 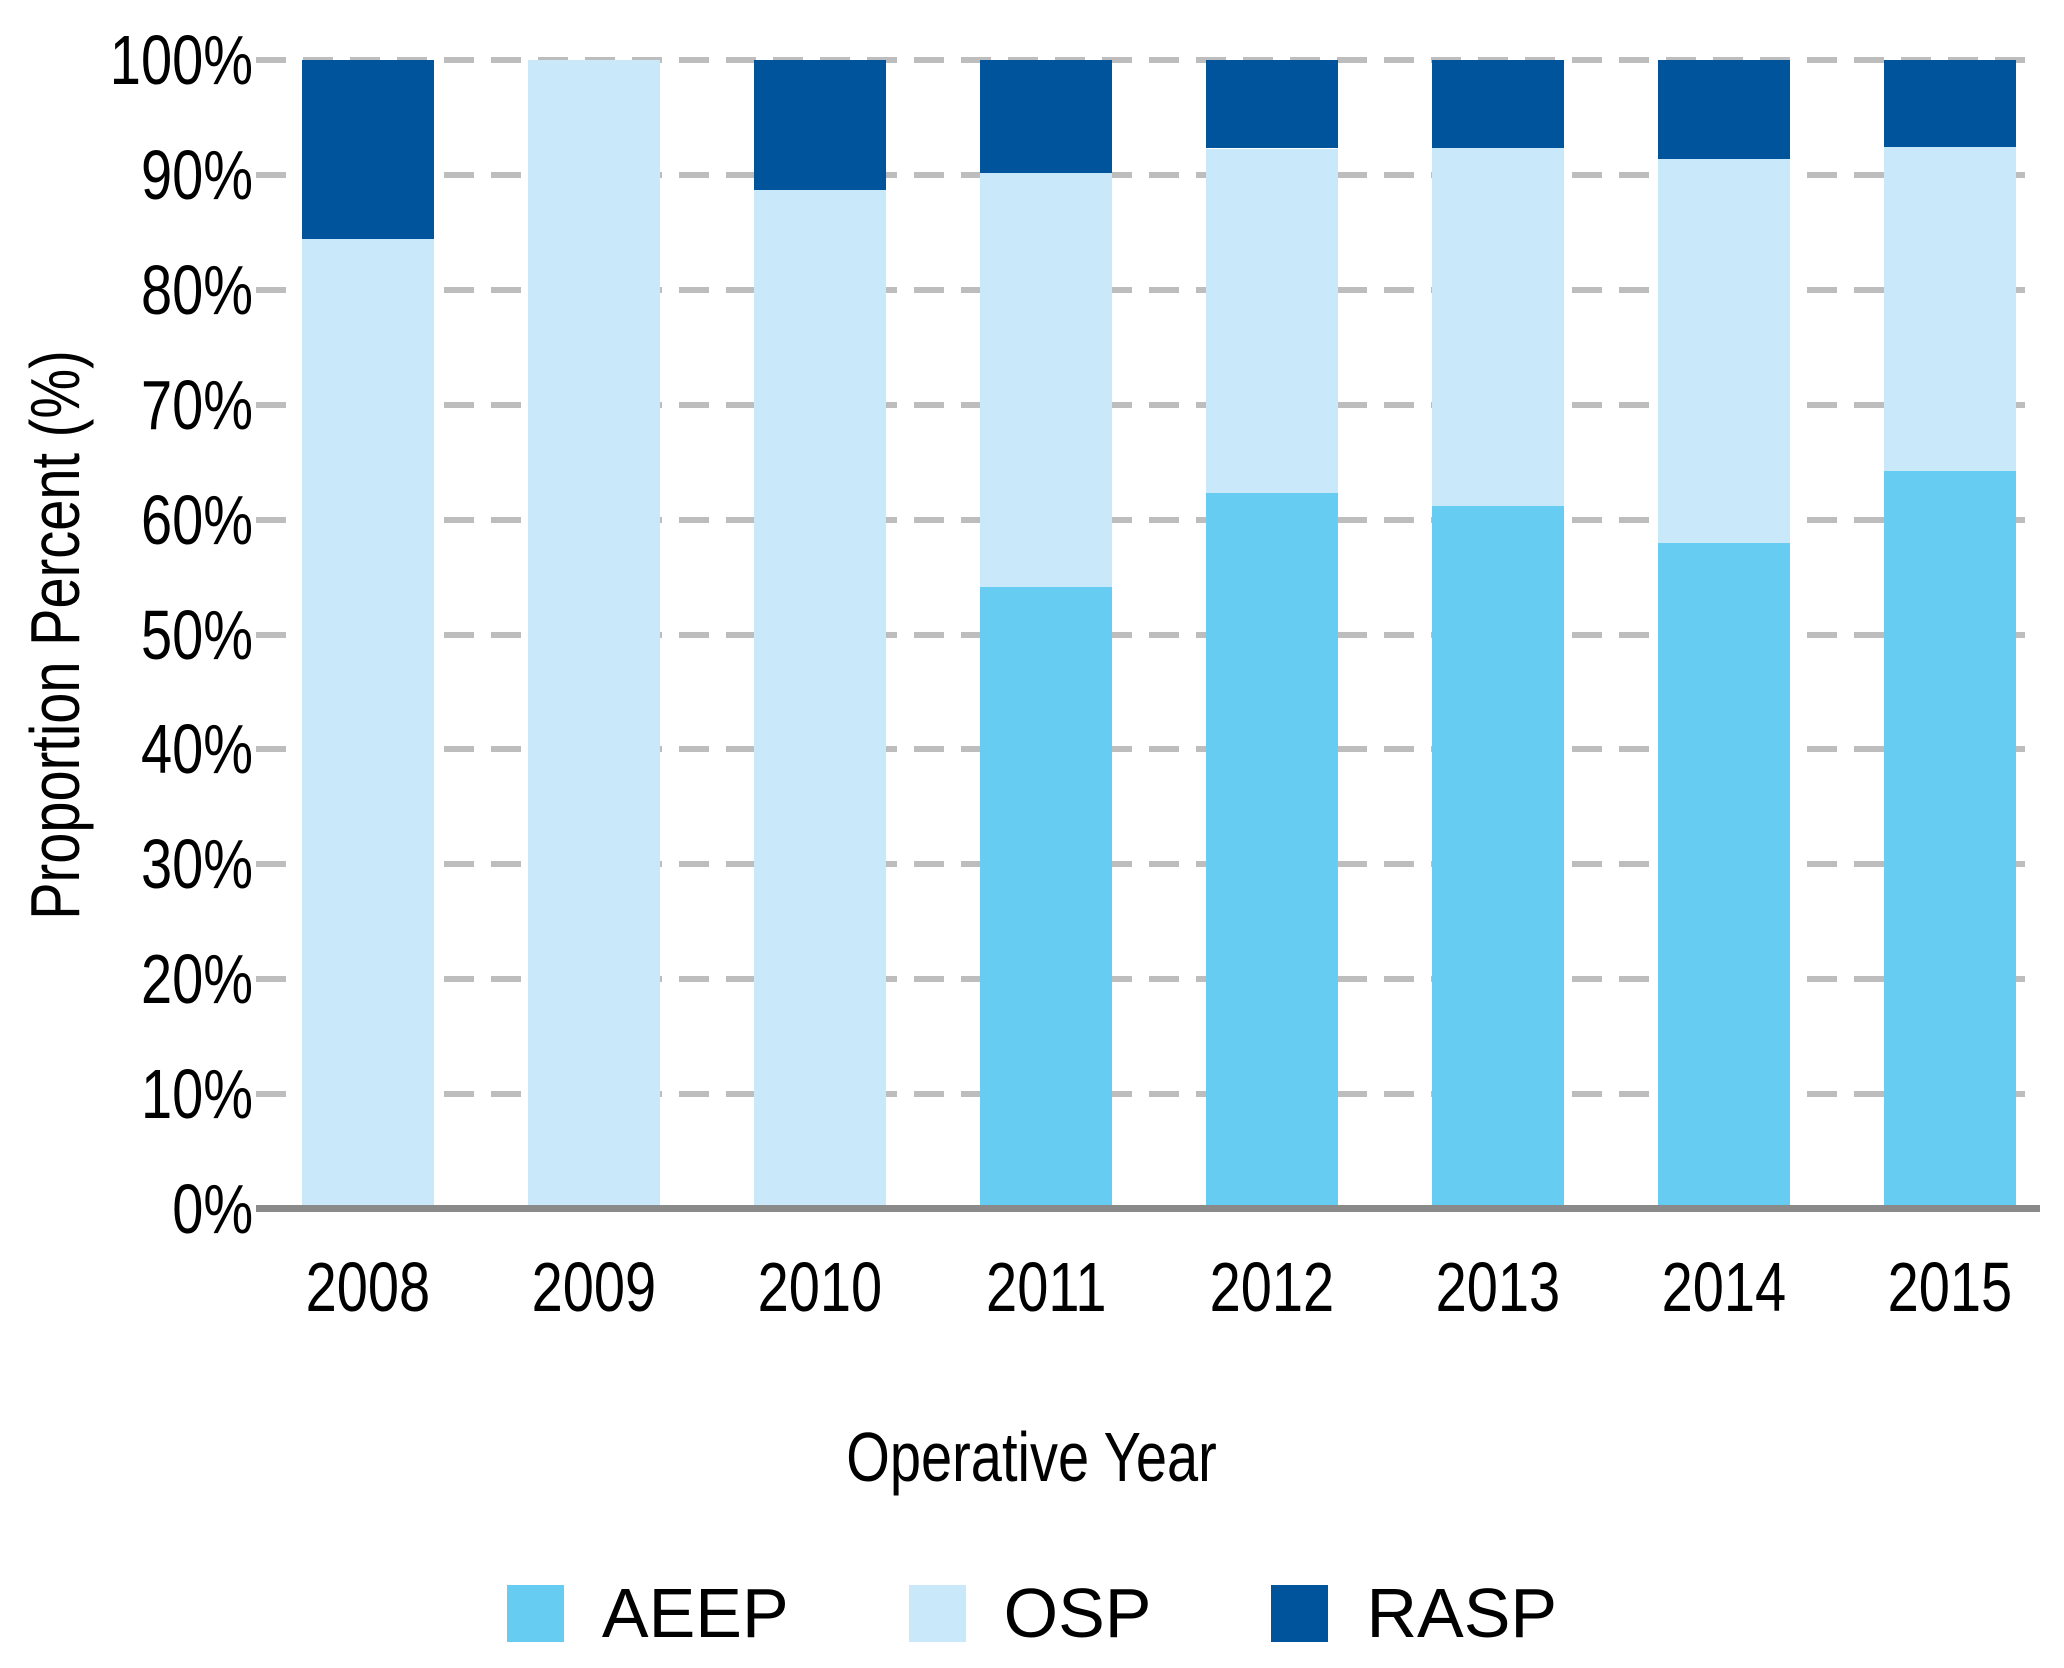 What do you see at coordinates (196, 404) in the screenshot?
I see `y-tick-label-70: 70%` at bounding box center [196, 404].